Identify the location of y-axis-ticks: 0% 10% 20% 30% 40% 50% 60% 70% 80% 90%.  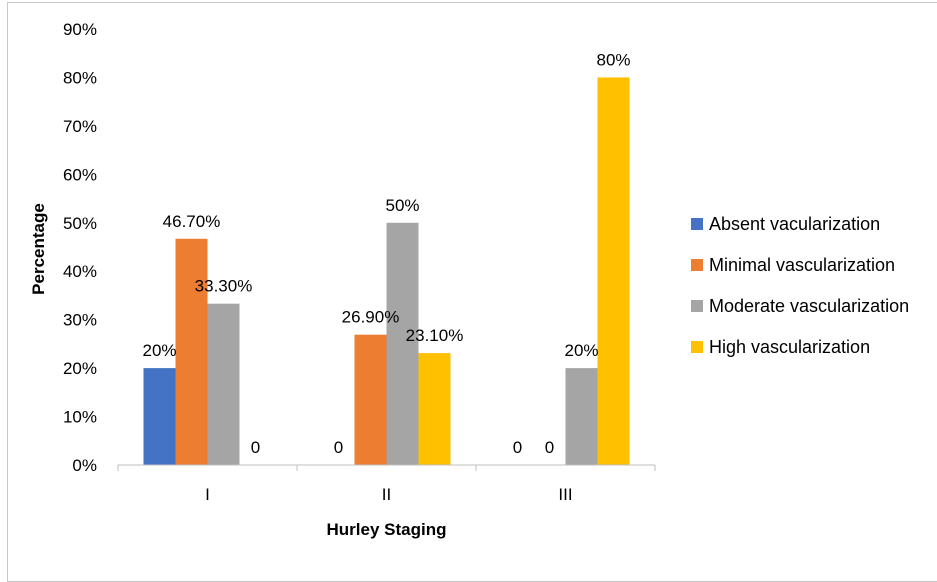
(80, 247).